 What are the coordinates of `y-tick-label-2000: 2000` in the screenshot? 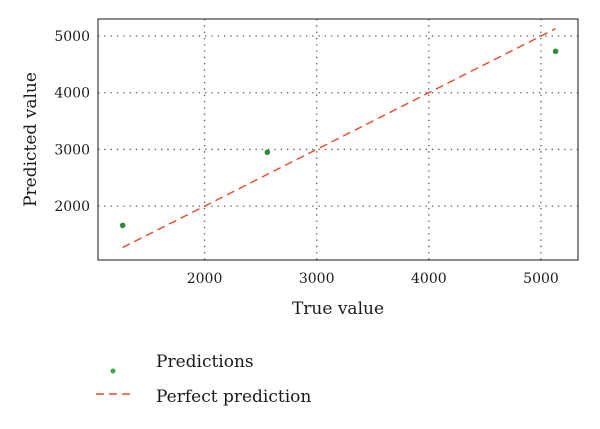 It's located at (72, 207).